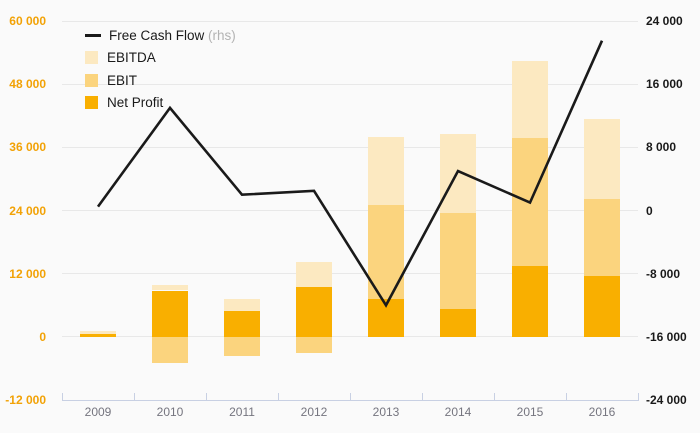 The height and width of the screenshot is (433, 700). I want to click on bar-segment-ebitda-2016, so click(602, 159).